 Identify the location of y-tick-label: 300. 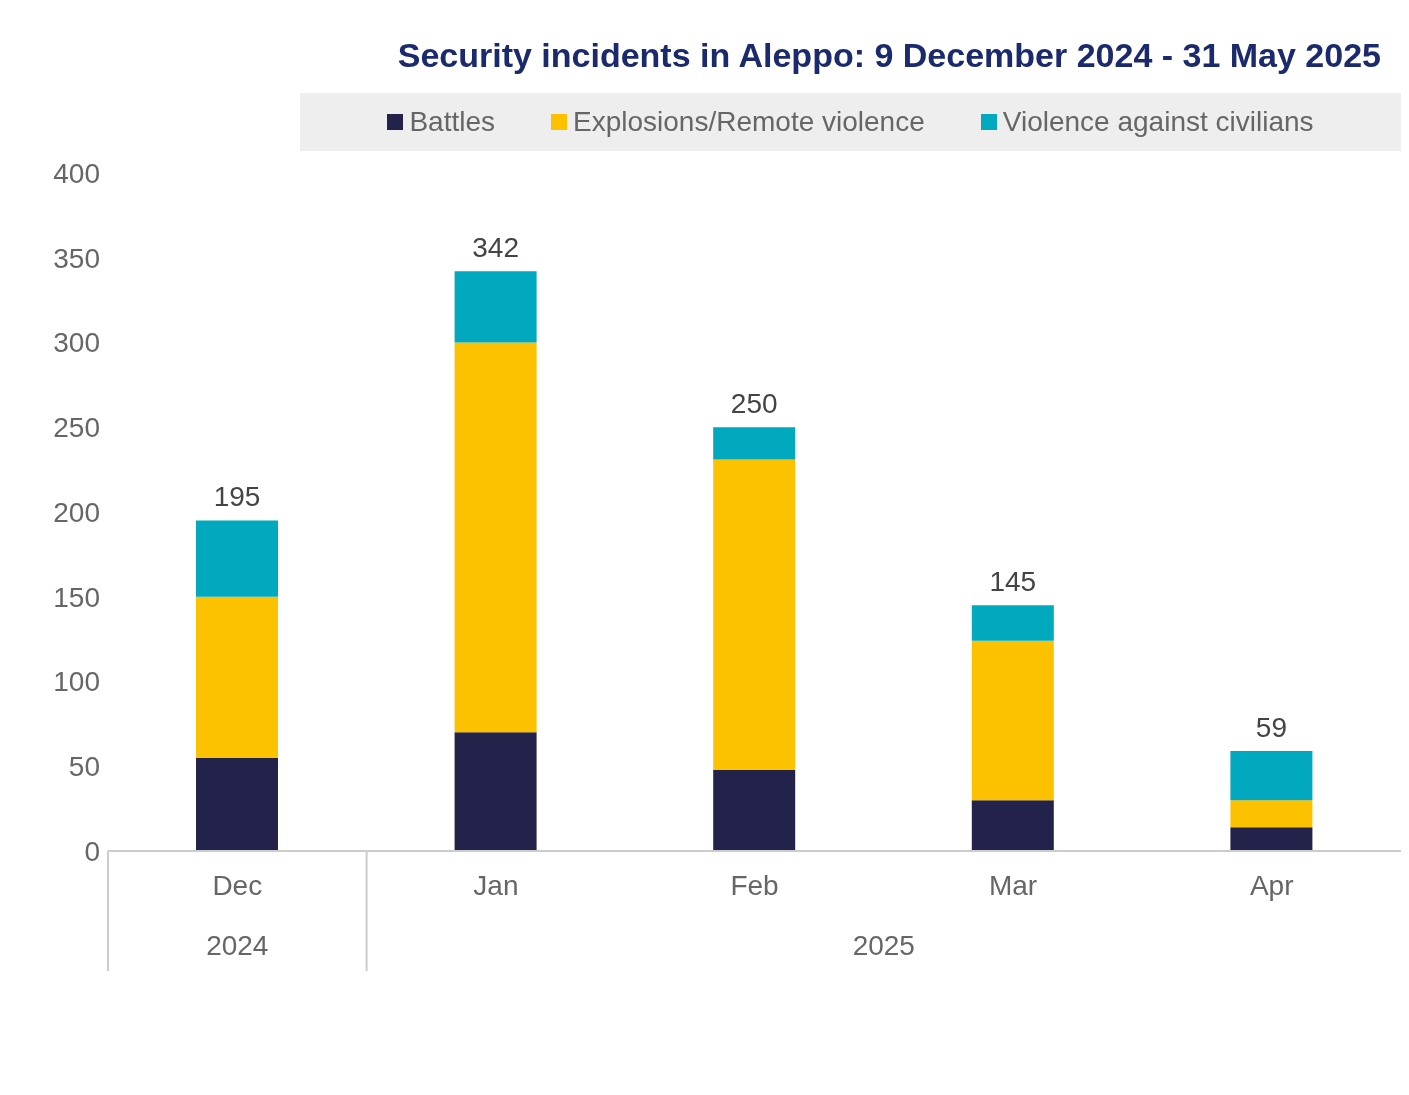
(76, 343).